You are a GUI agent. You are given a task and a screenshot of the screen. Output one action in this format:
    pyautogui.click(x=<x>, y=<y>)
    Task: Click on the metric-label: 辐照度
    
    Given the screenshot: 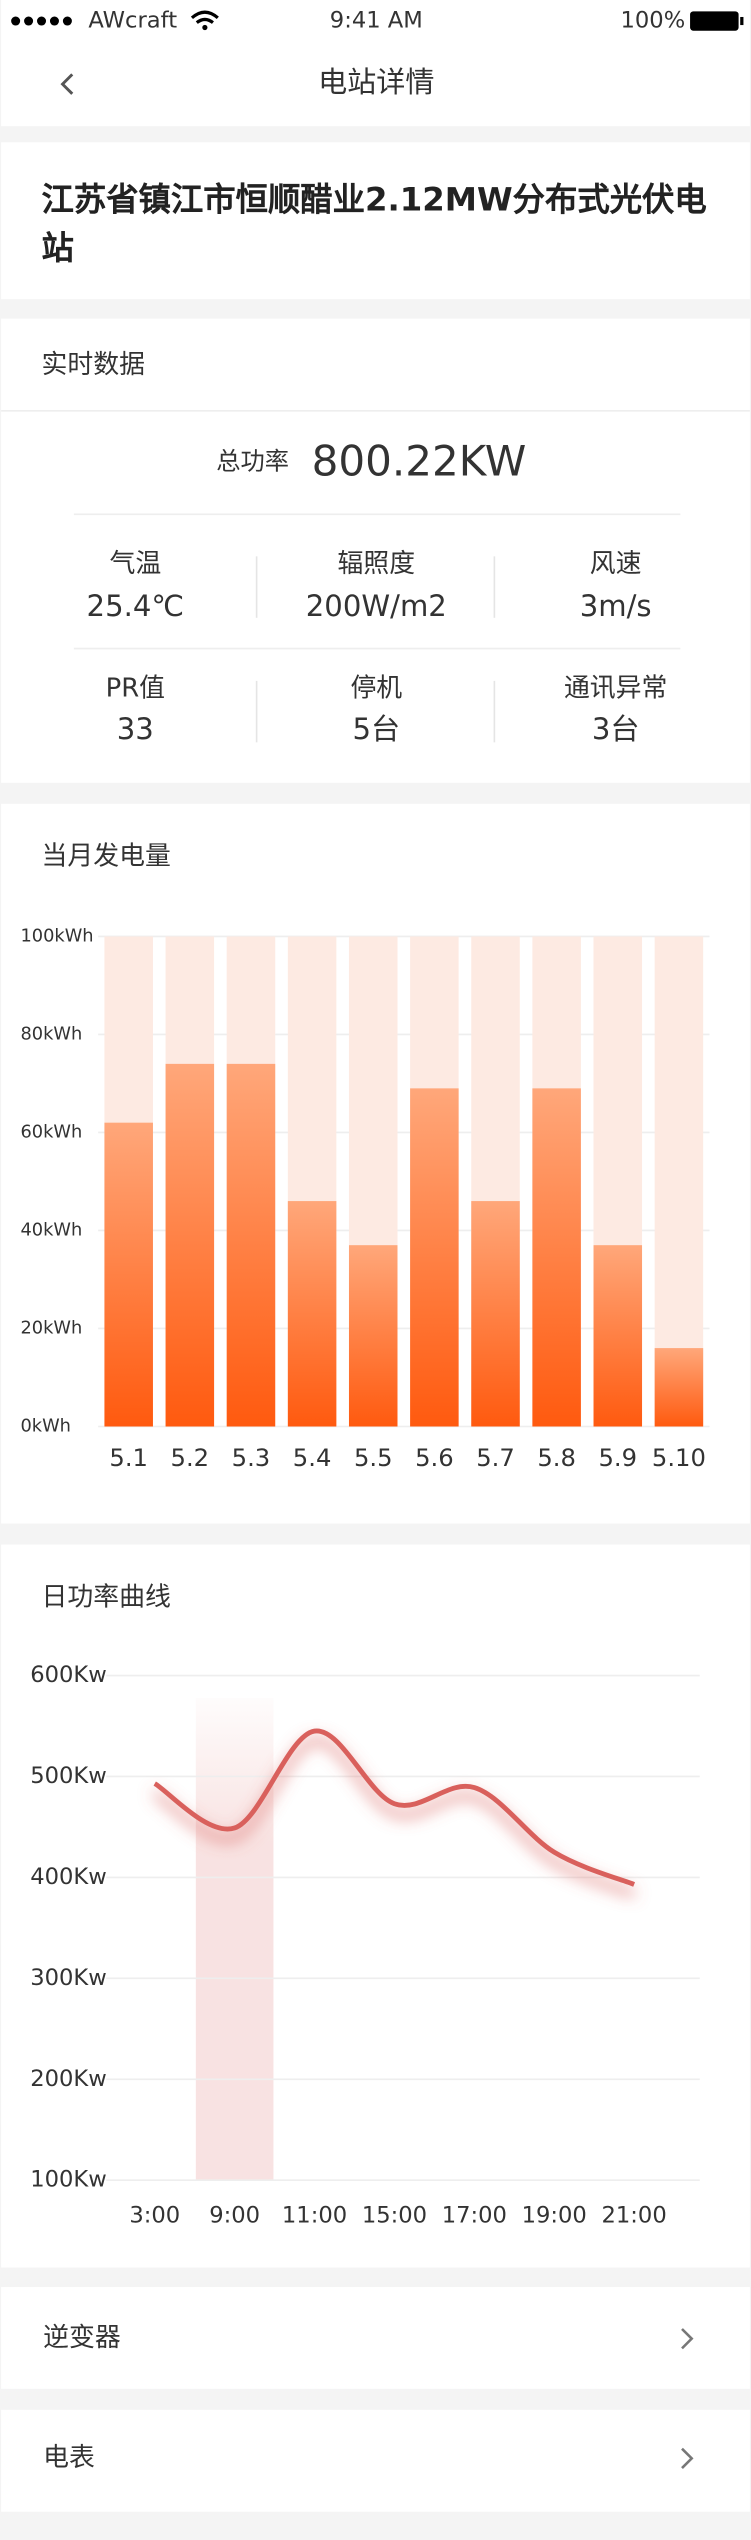 What is the action you would take?
    pyautogui.click(x=377, y=564)
    